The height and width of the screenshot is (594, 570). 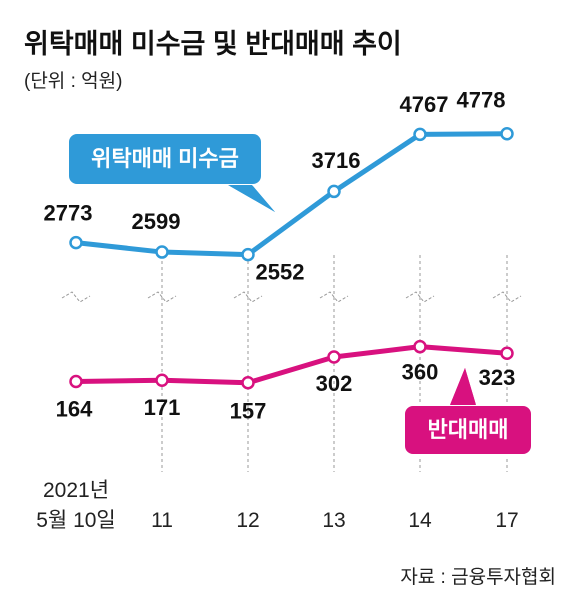 I want to click on x-tick-label: 12, so click(x=248, y=520).